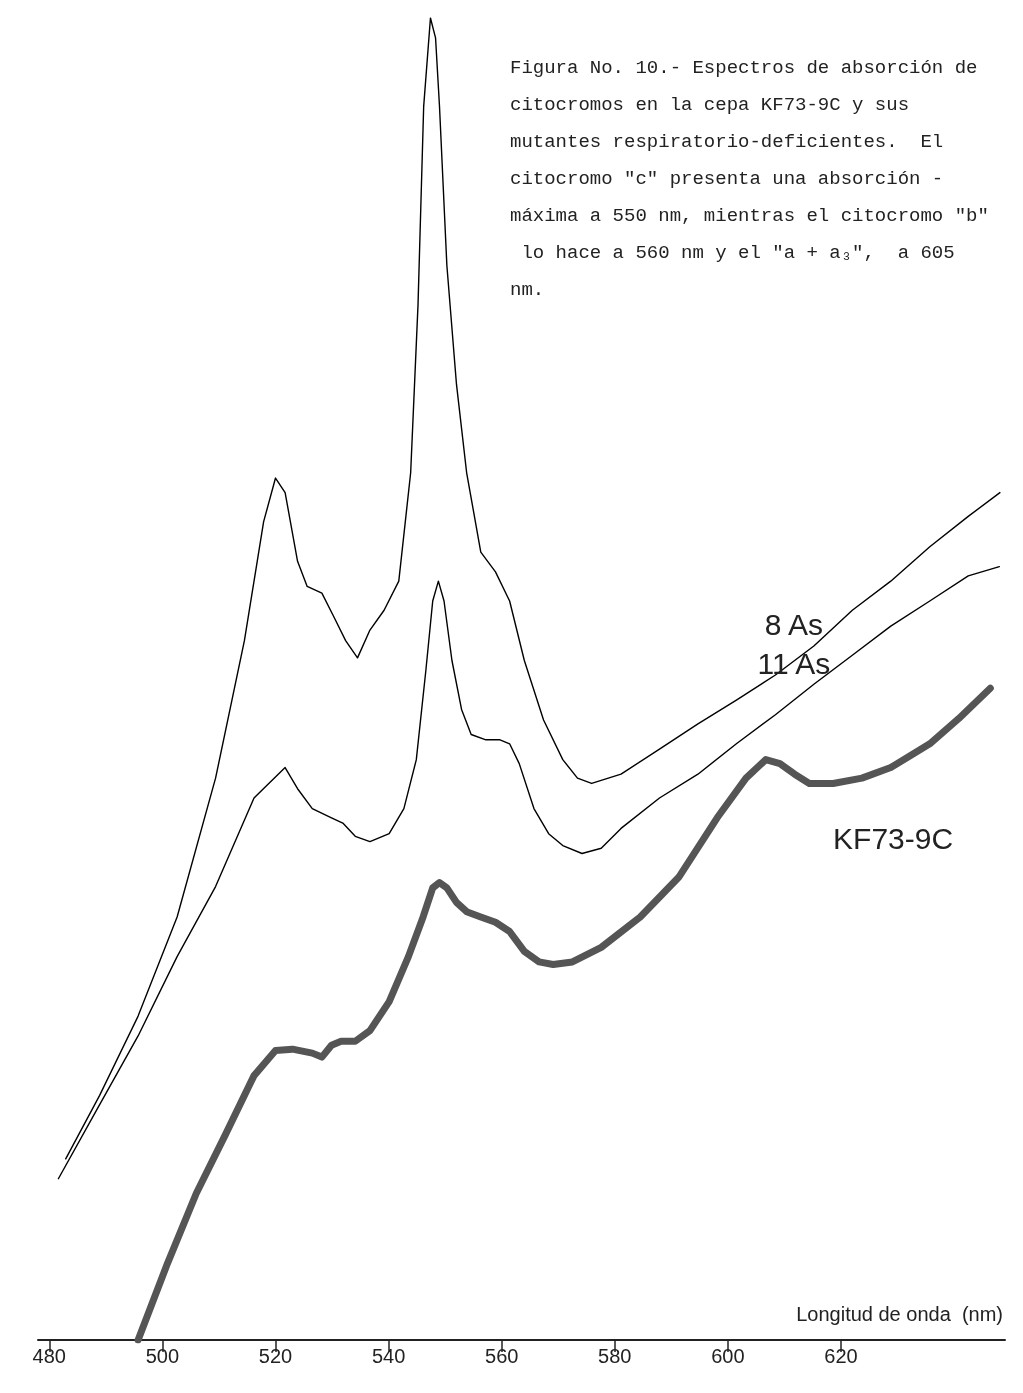  What do you see at coordinates (841, 1356) in the screenshot?
I see `x-tick-label: 620` at bounding box center [841, 1356].